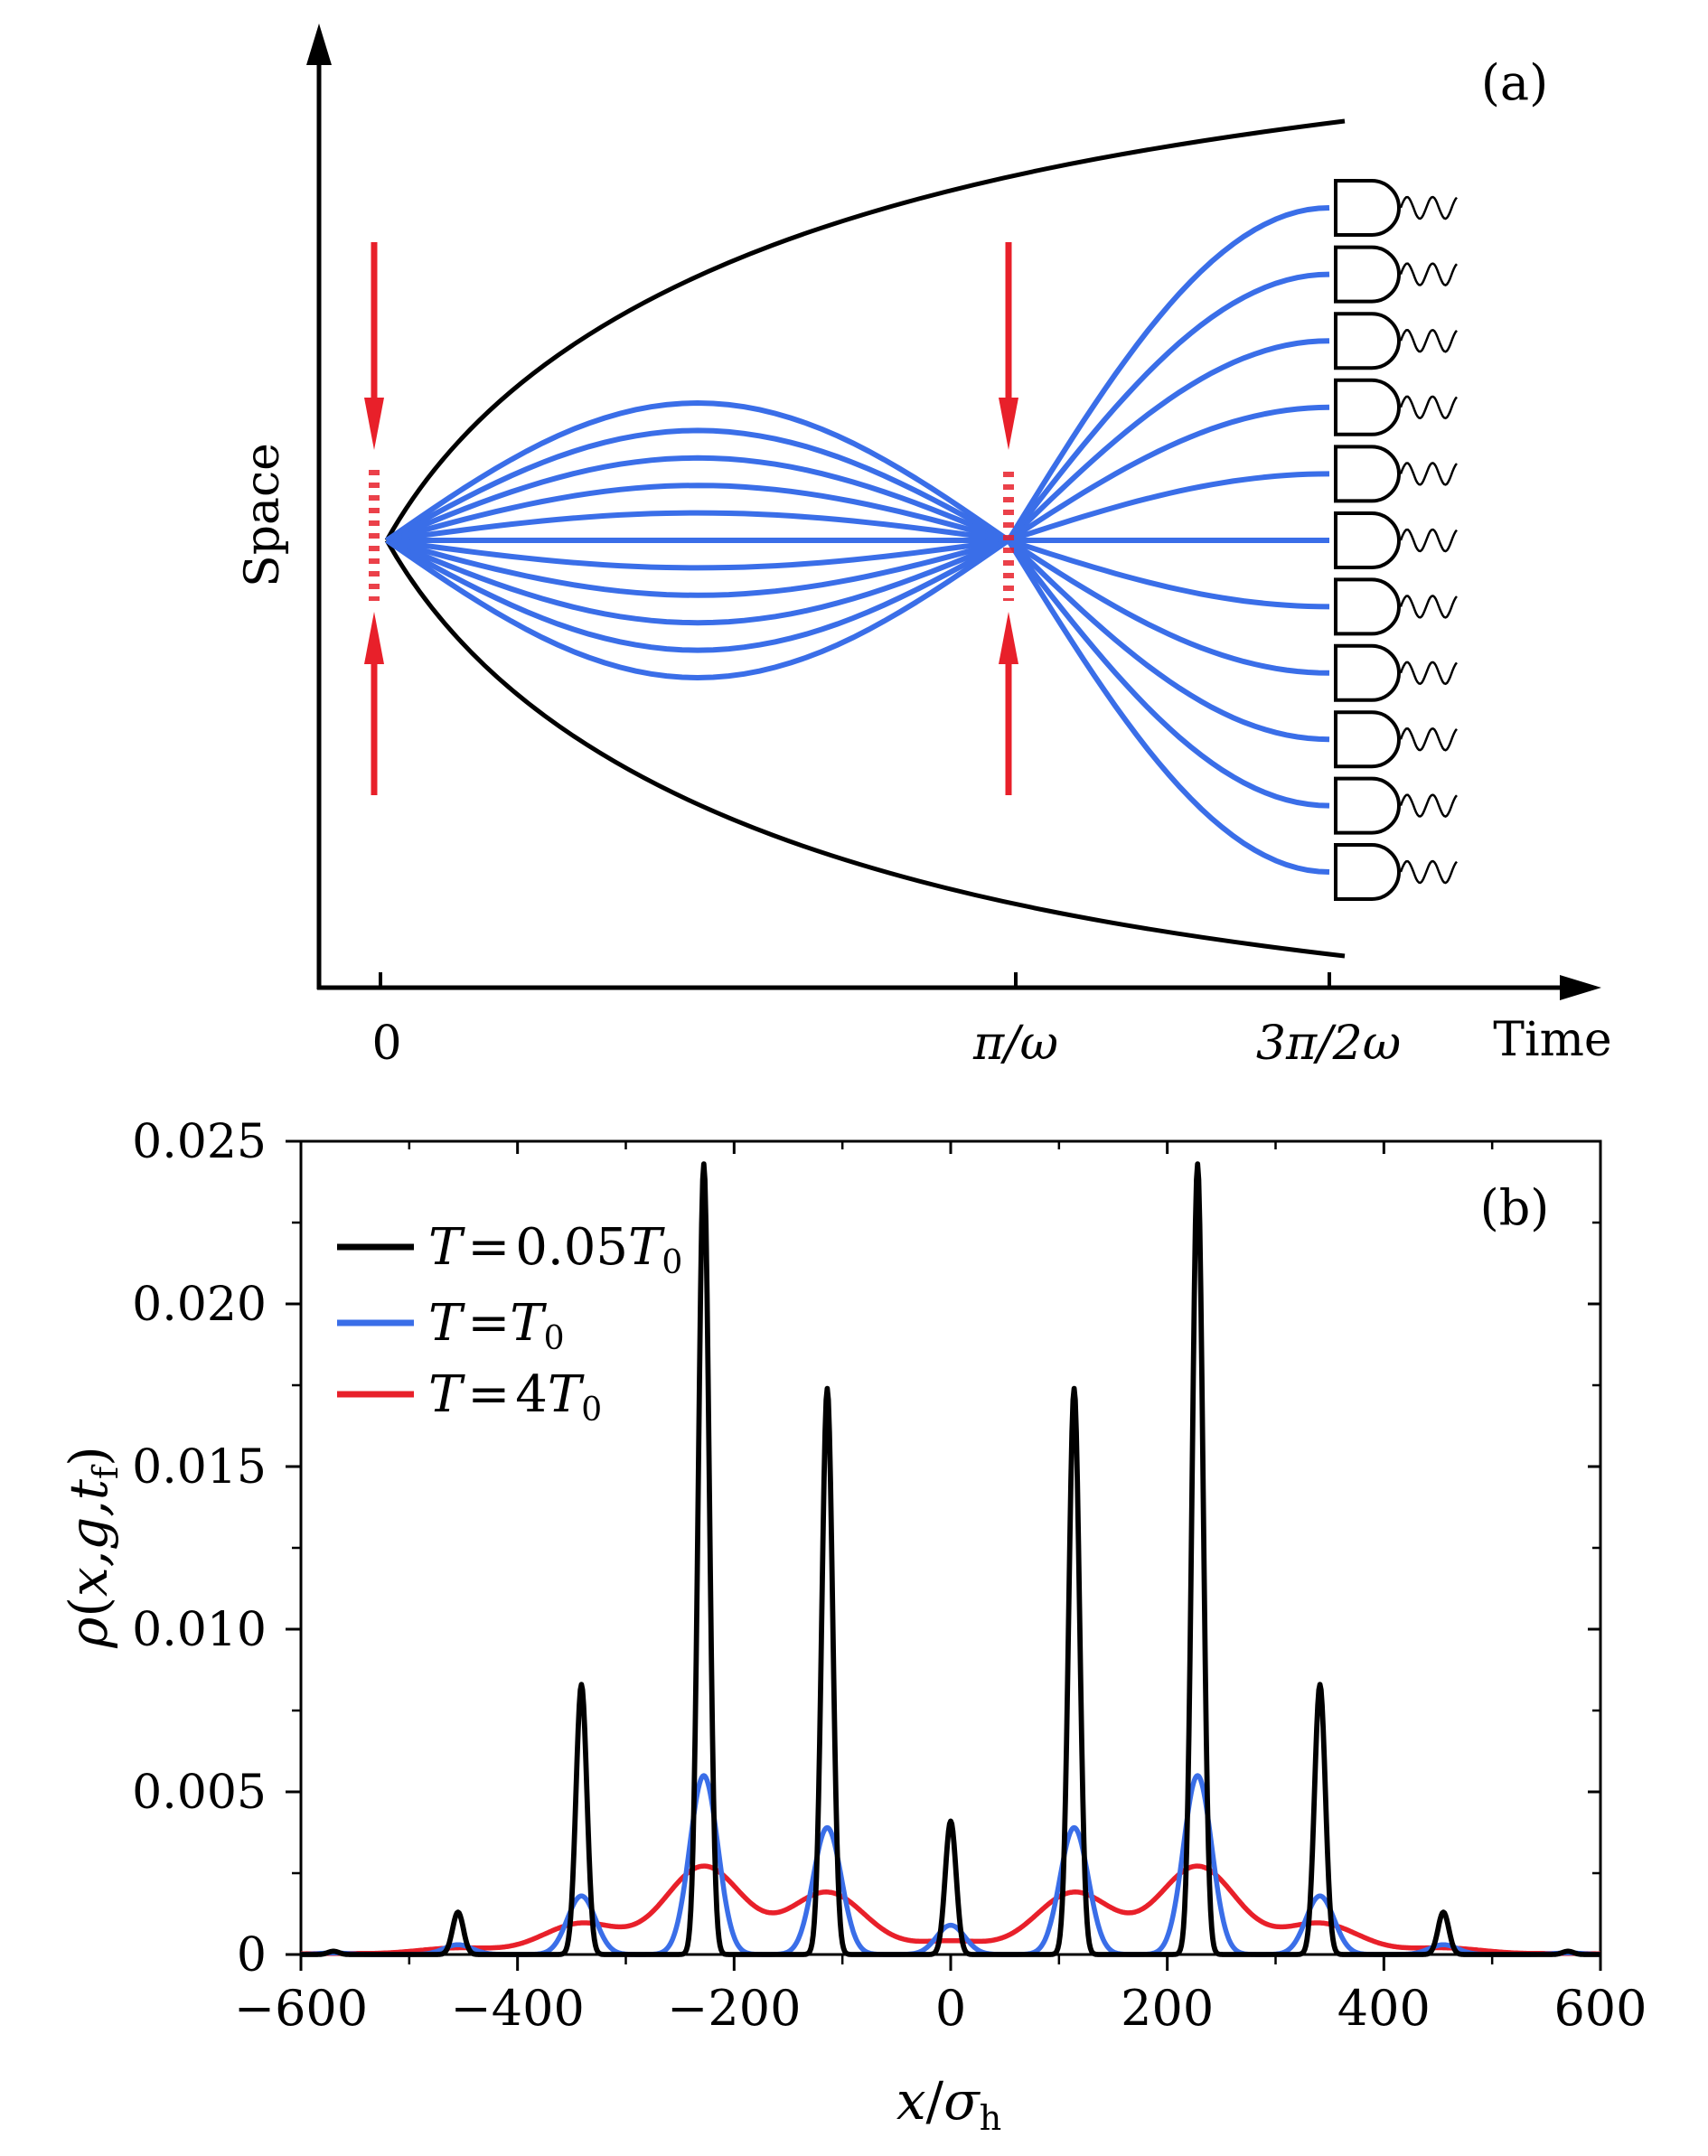 This screenshot has height=2156, width=1708. Describe the element at coordinates (1515, 1207) in the screenshot. I see `panel-b-label: (b)` at that location.